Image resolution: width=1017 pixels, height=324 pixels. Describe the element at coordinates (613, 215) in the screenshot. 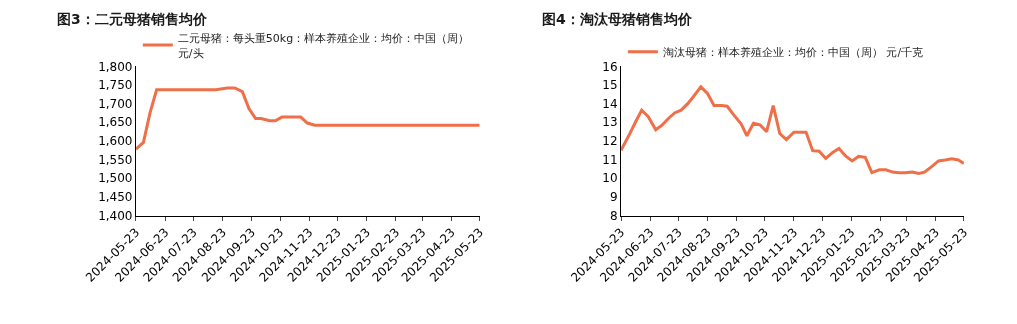

I see `y-tick-label: 8` at that location.